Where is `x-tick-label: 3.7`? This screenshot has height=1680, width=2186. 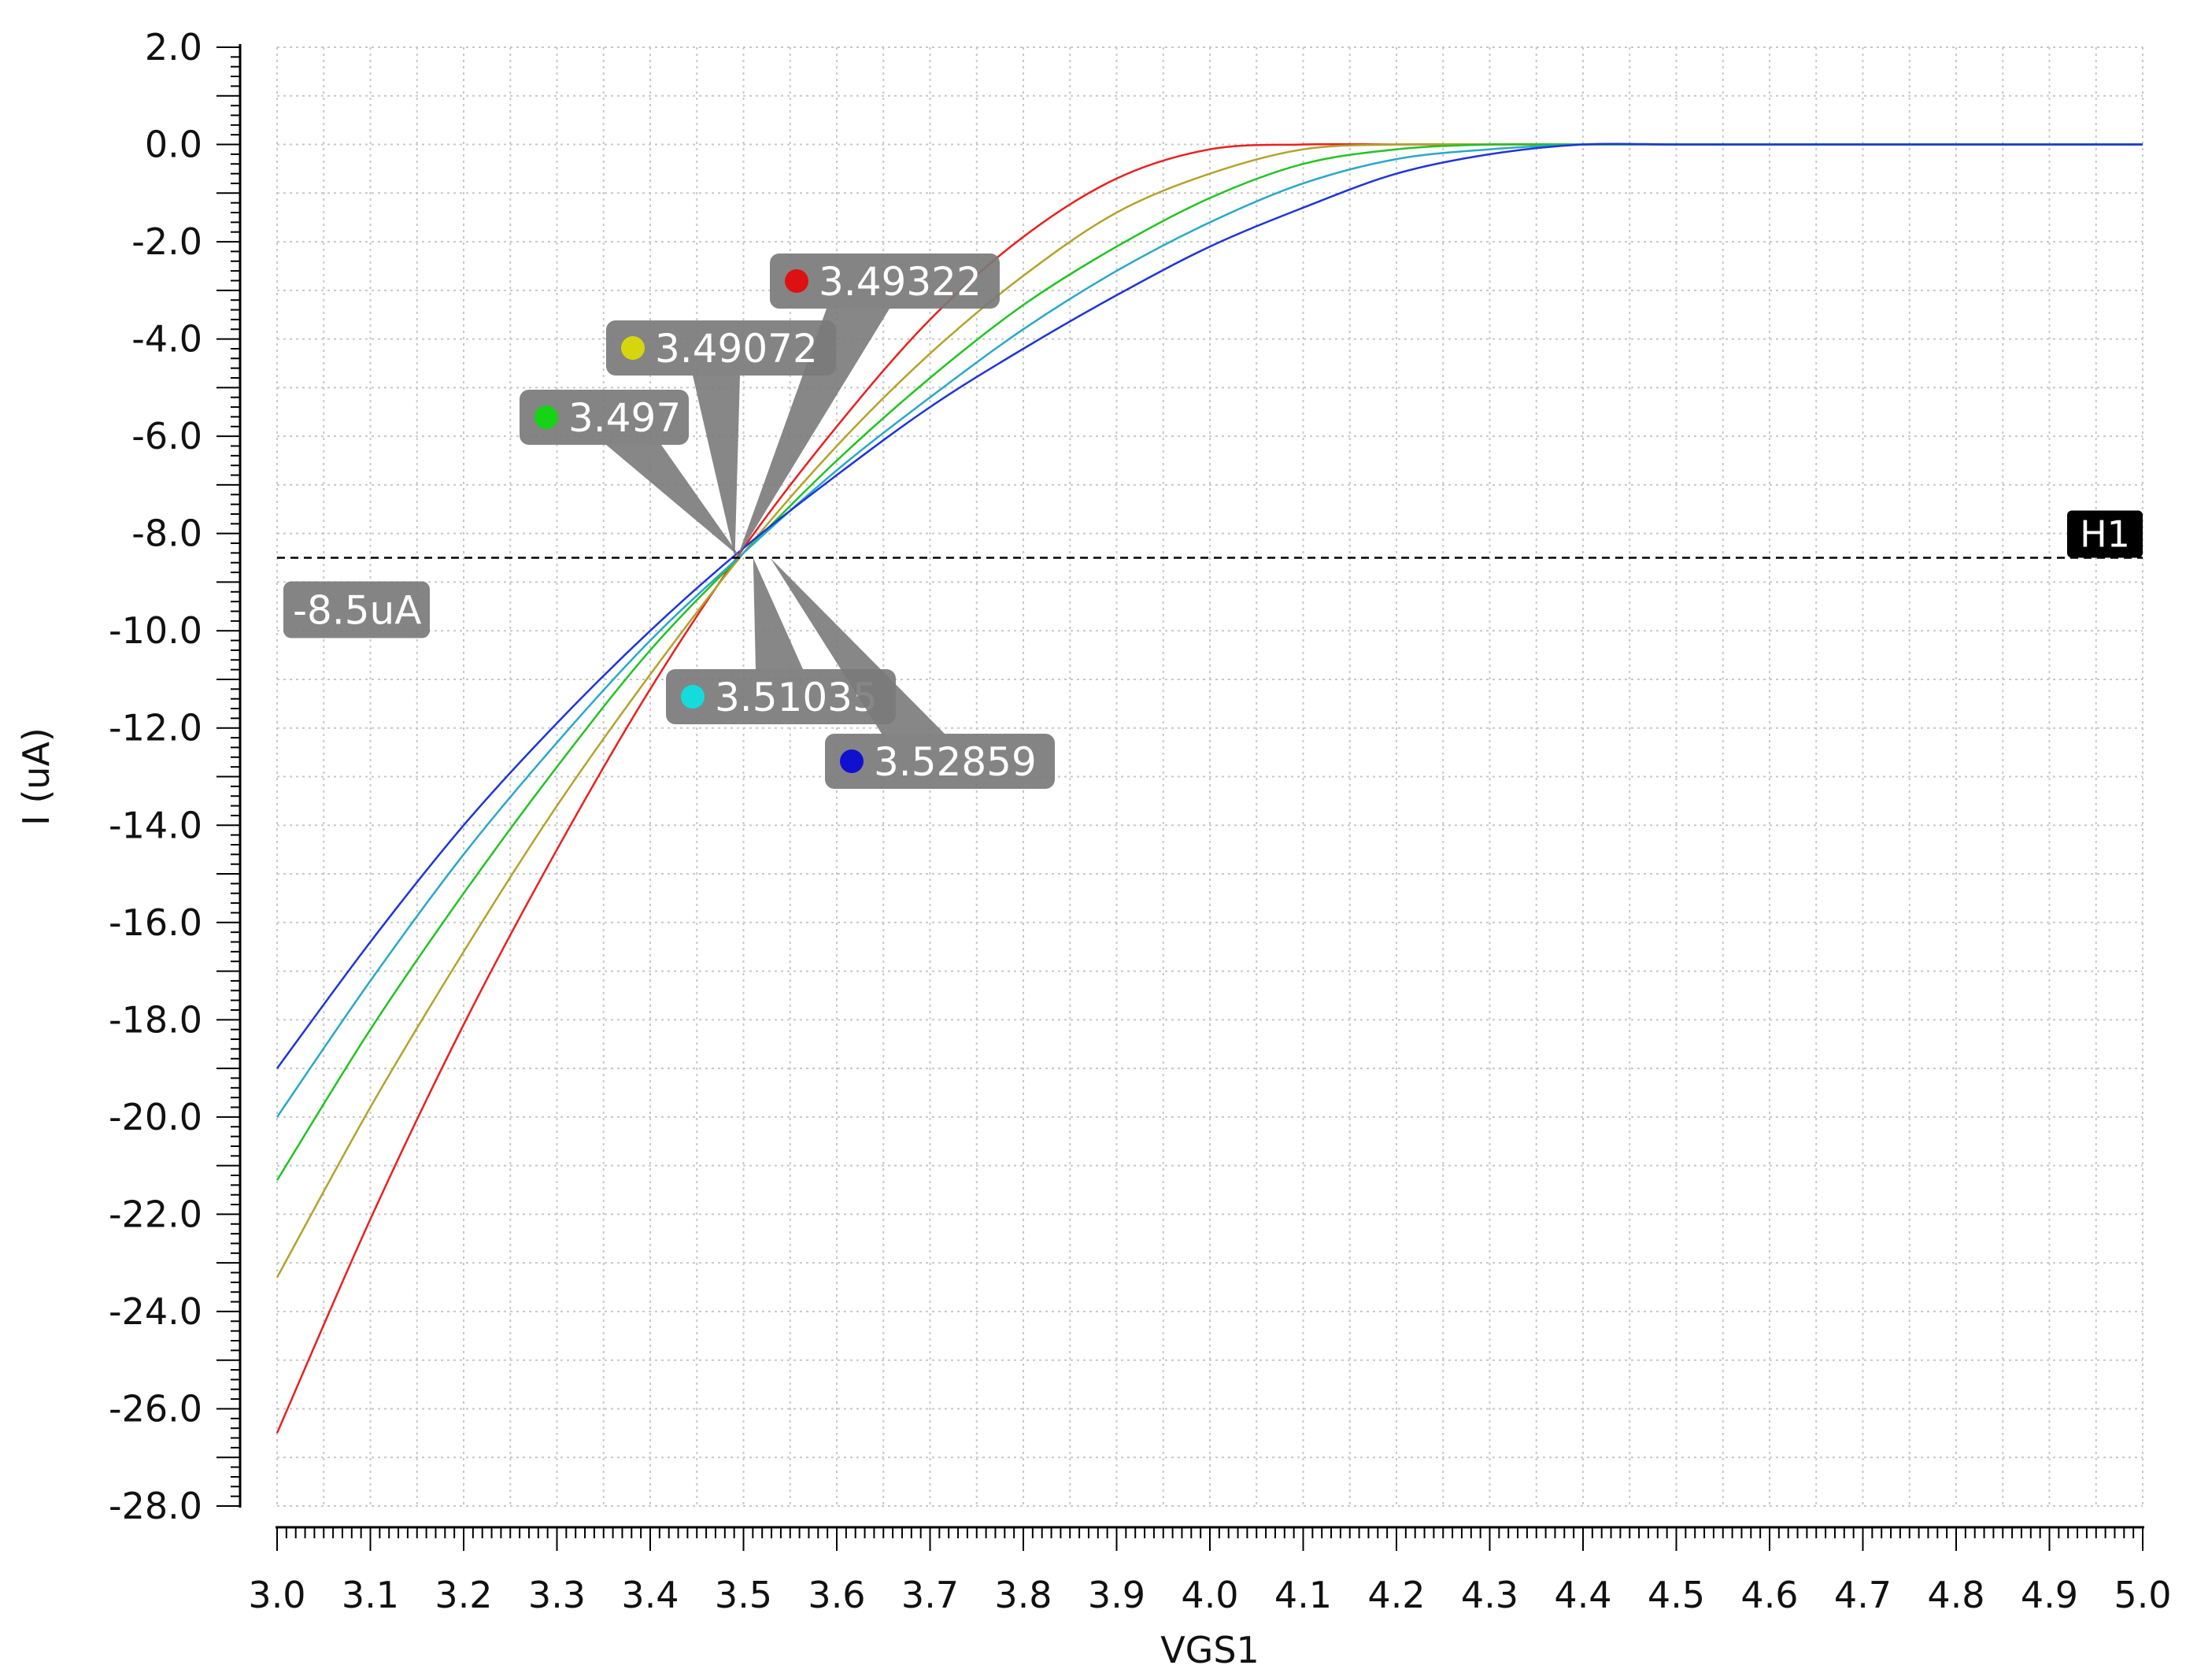
x-tick-label: 3.7 is located at coordinates (930, 1595).